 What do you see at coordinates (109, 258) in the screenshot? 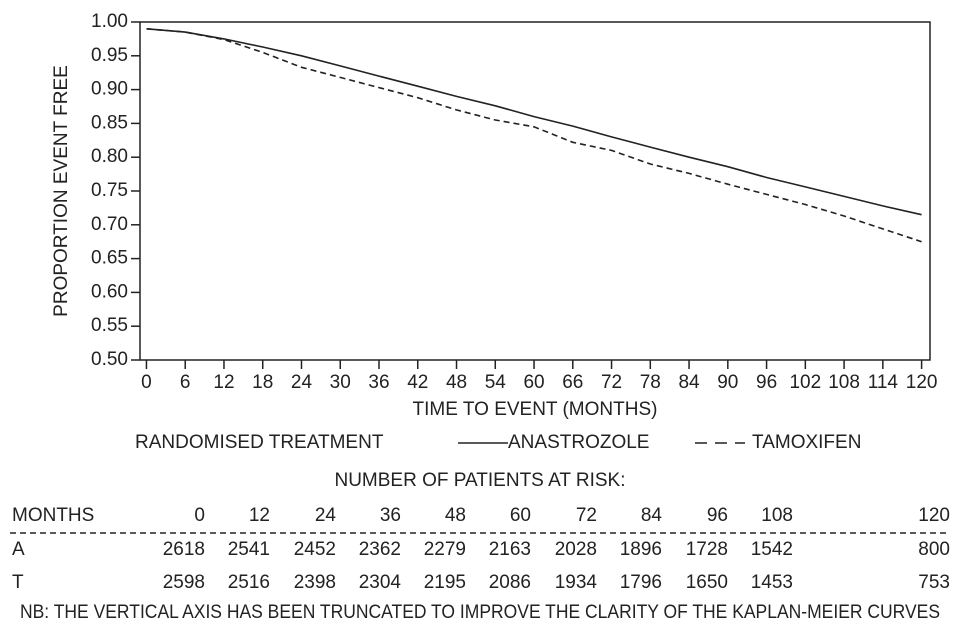
I see `y-tick-label: 0.65` at bounding box center [109, 258].